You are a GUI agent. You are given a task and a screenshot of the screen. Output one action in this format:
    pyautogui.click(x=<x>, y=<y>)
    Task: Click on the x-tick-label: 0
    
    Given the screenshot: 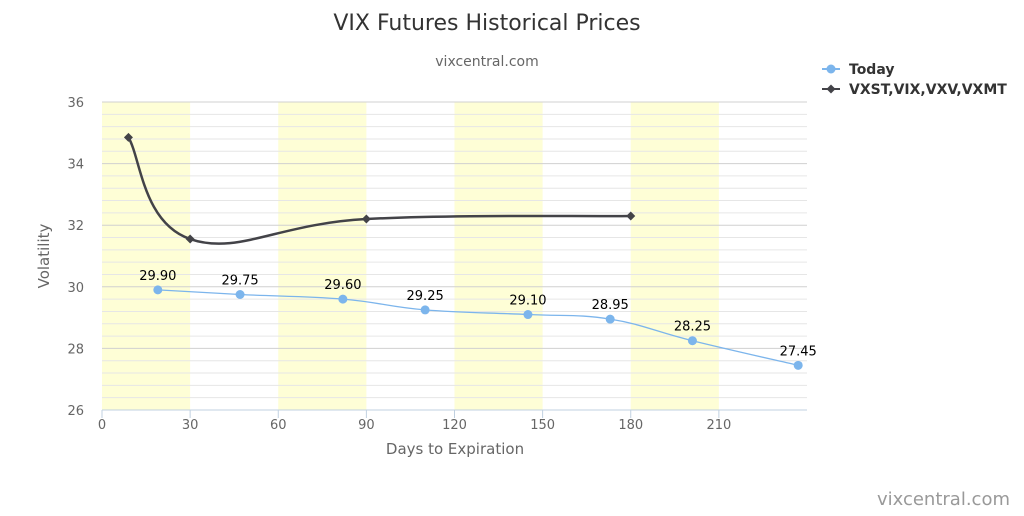 What is the action you would take?
    pyautogui.click(x=102, y=425)
    